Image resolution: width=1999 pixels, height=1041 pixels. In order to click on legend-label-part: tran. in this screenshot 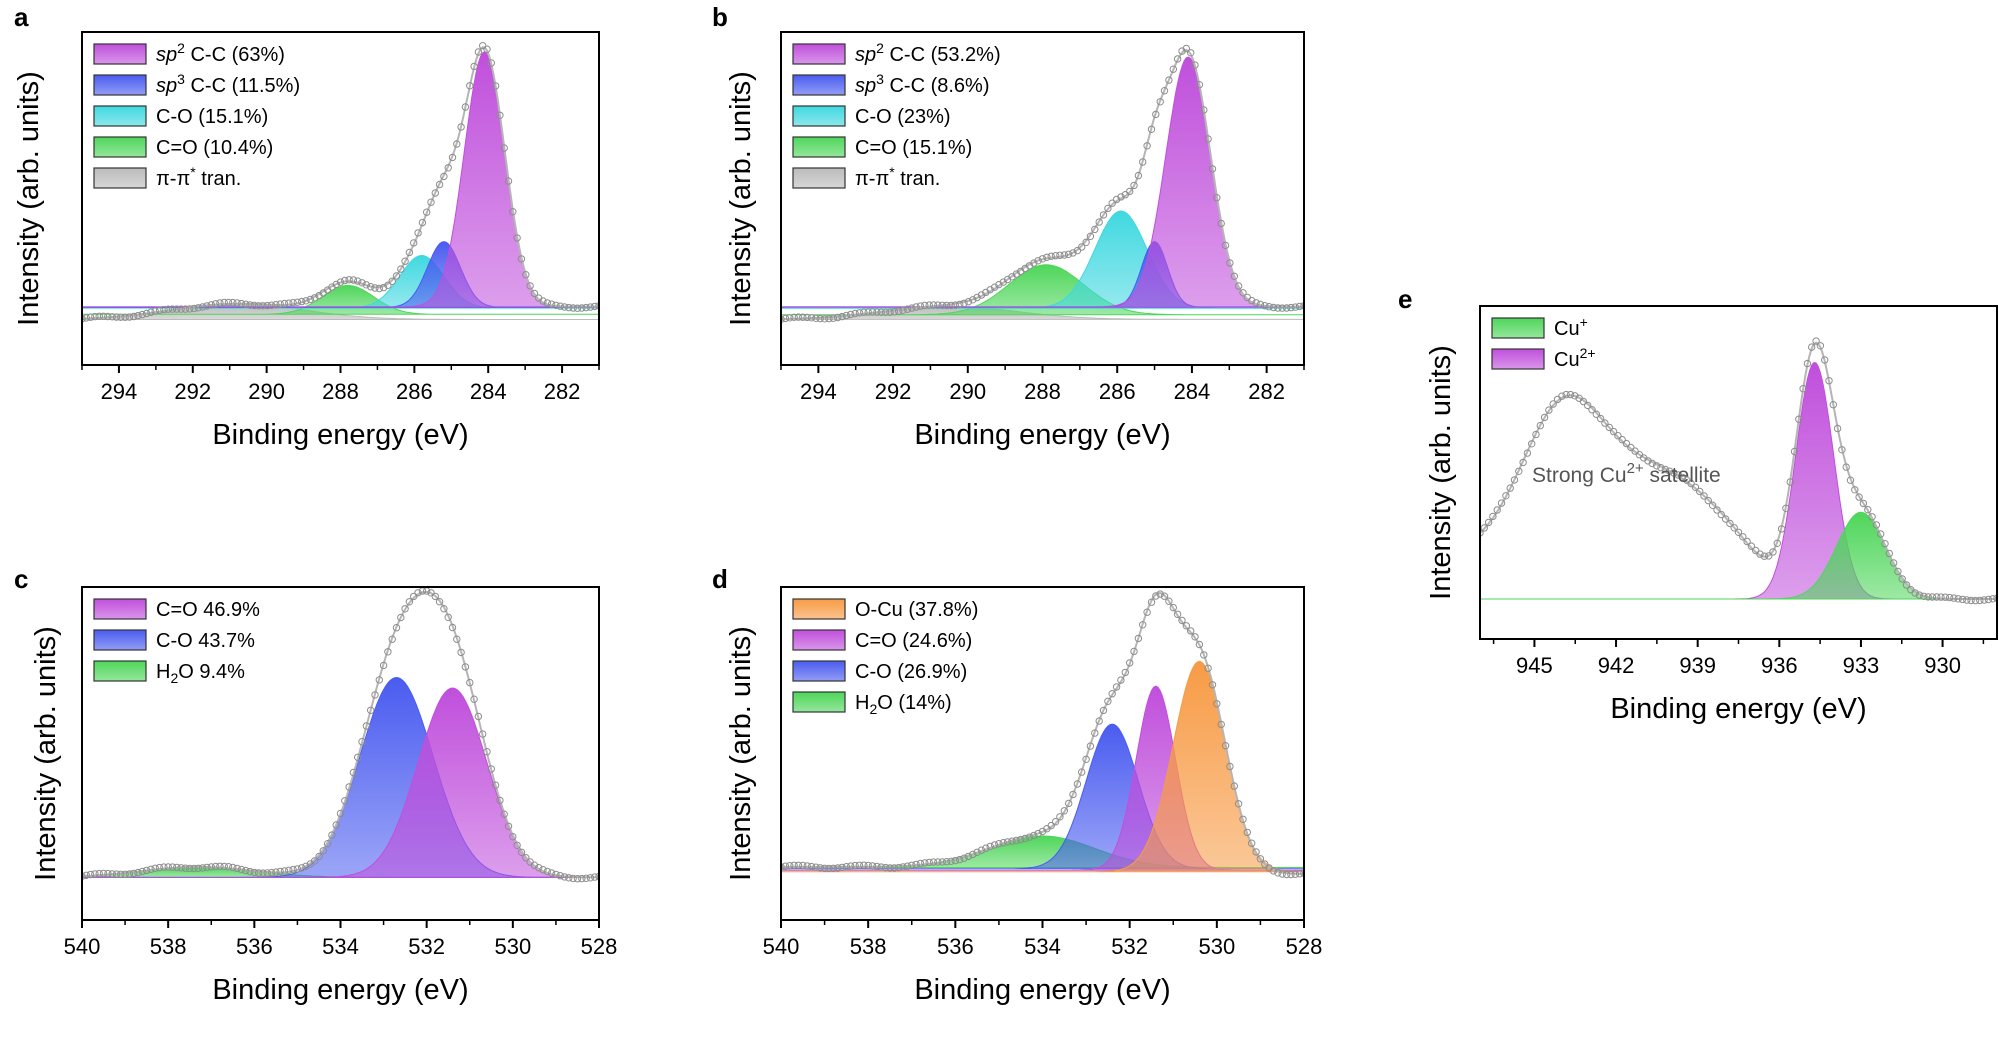, I will do `click(219, 179)`.